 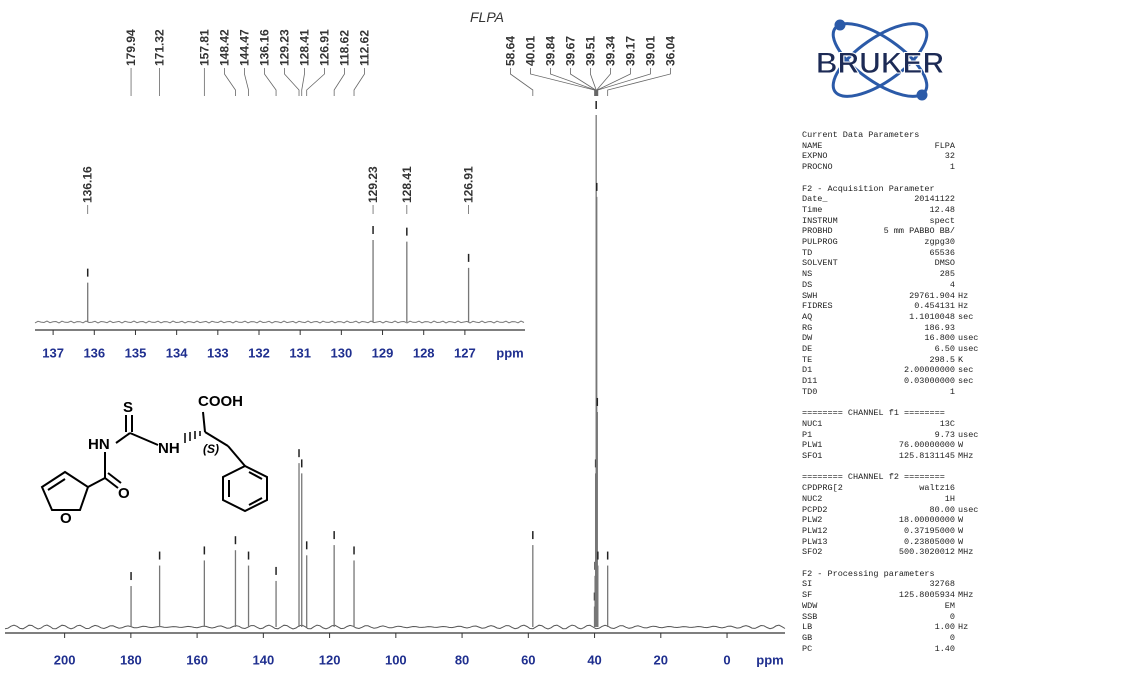 I want to click on parameter-name: TE, so click(x=807, y=359).